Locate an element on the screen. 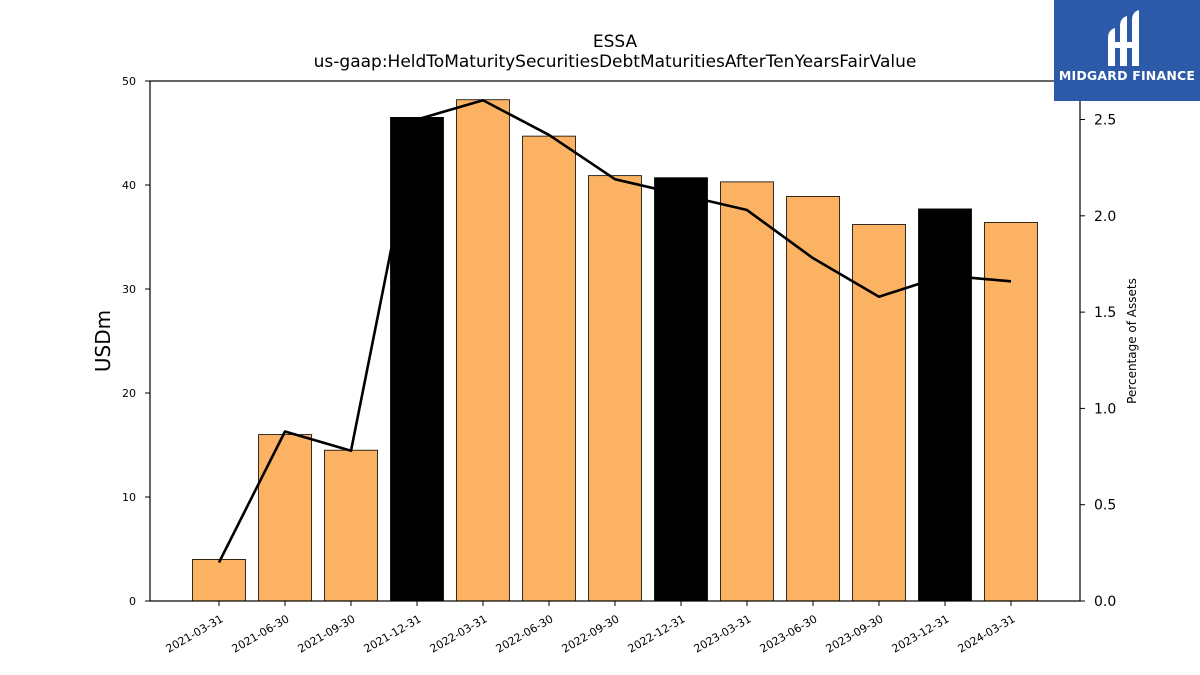 Image resolution: width=1200 pixels, height=675 pixels. y-tick-label: 10 is located at coordinates (129, 497).